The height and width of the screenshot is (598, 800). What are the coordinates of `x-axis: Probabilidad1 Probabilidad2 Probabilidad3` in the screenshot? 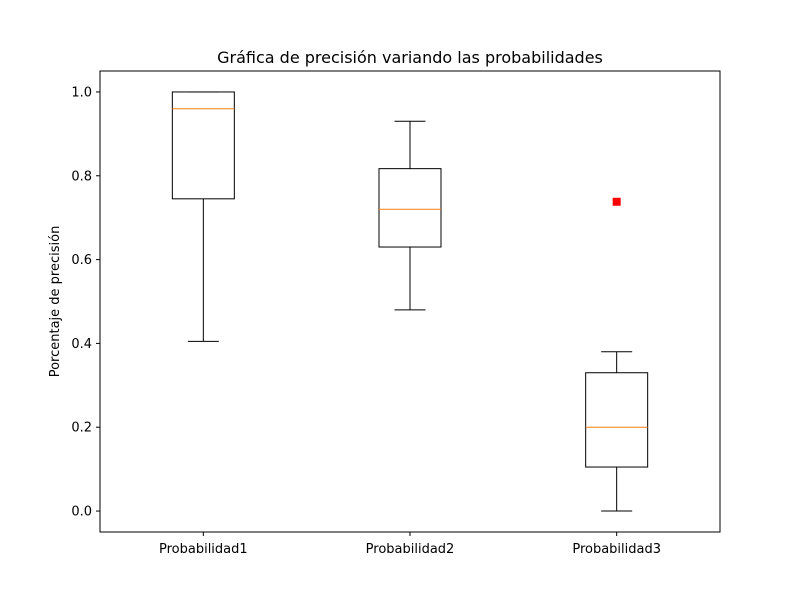 It's located at (410, 544).